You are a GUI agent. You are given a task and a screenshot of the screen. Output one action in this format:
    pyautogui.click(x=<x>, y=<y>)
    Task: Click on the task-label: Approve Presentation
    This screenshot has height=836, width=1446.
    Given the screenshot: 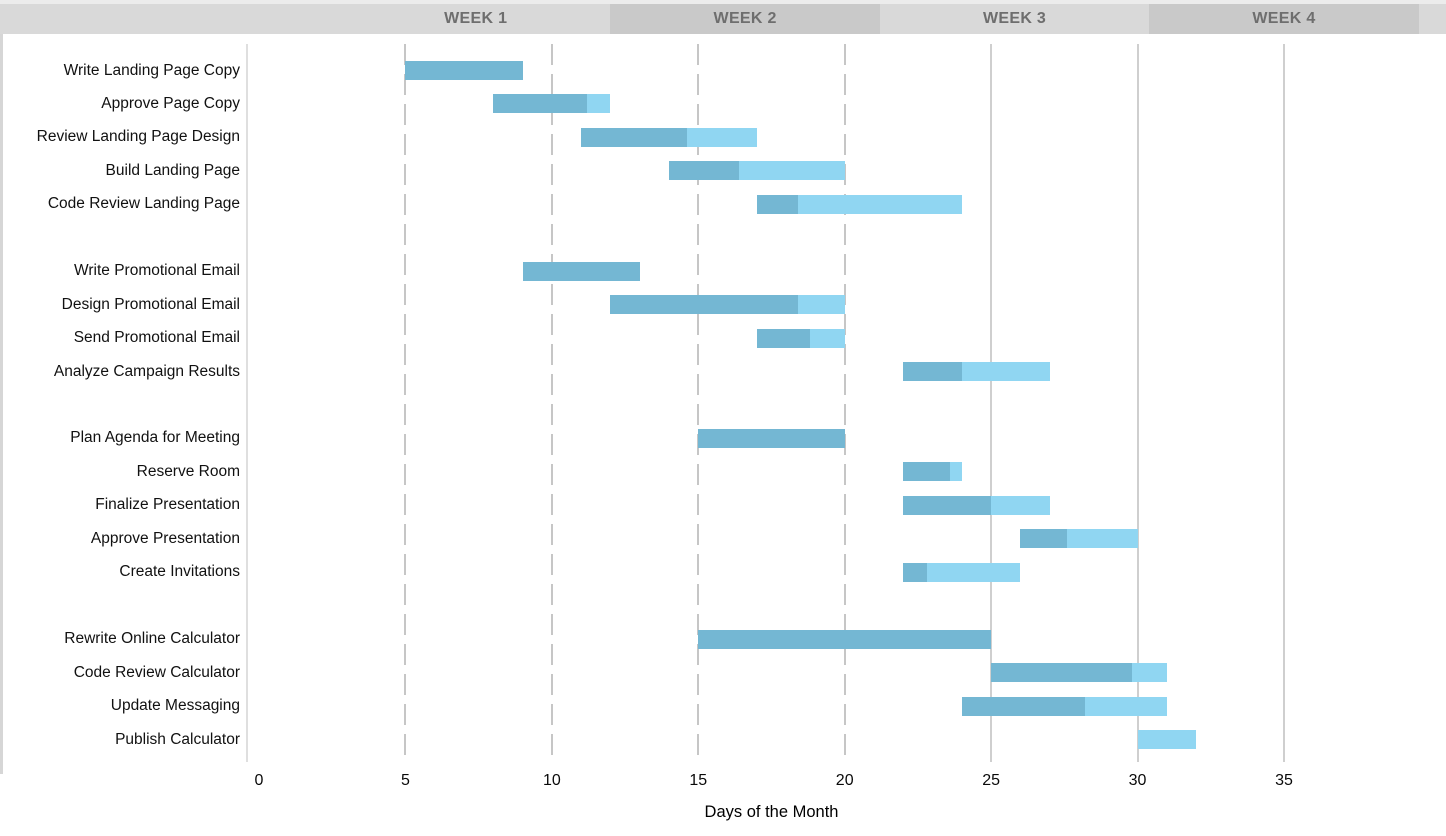 What is the action you would take?
    pyautogui.click(x=165, y=538)
    